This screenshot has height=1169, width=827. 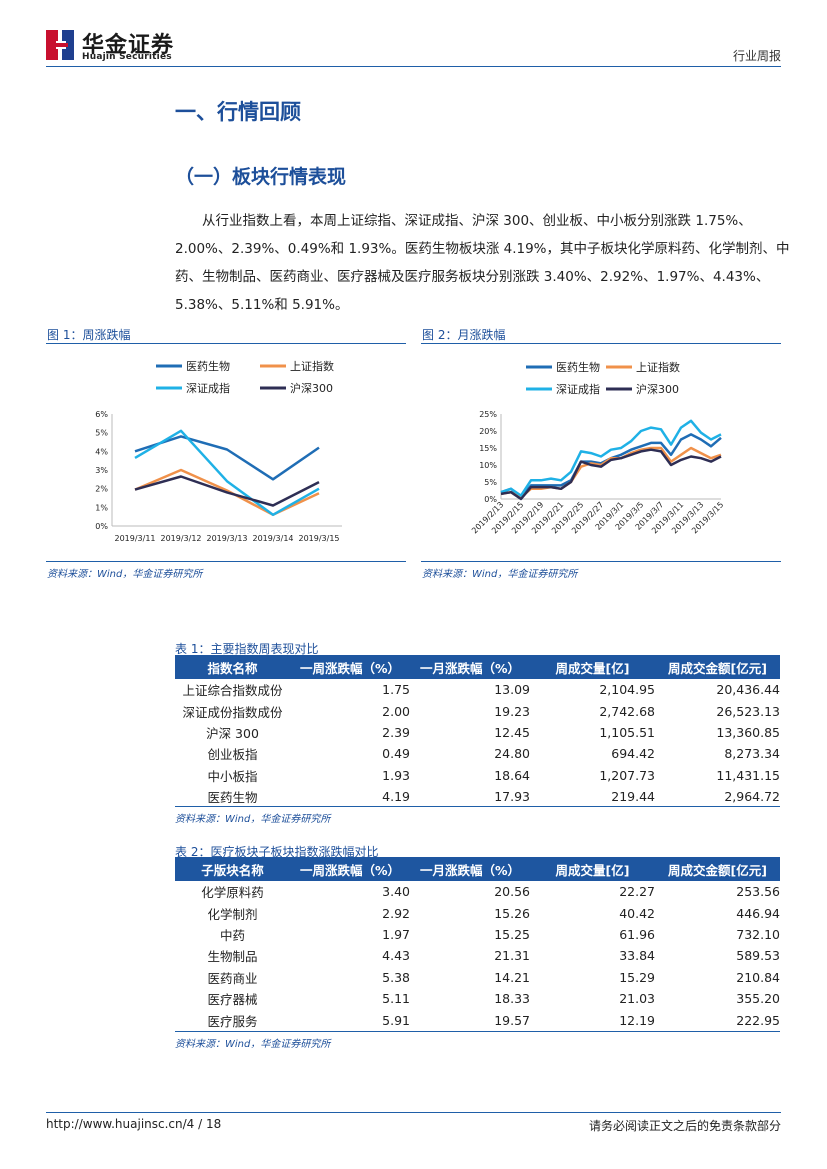 I want to click on legend-label: 沪深300, so click(x=657, y=389).